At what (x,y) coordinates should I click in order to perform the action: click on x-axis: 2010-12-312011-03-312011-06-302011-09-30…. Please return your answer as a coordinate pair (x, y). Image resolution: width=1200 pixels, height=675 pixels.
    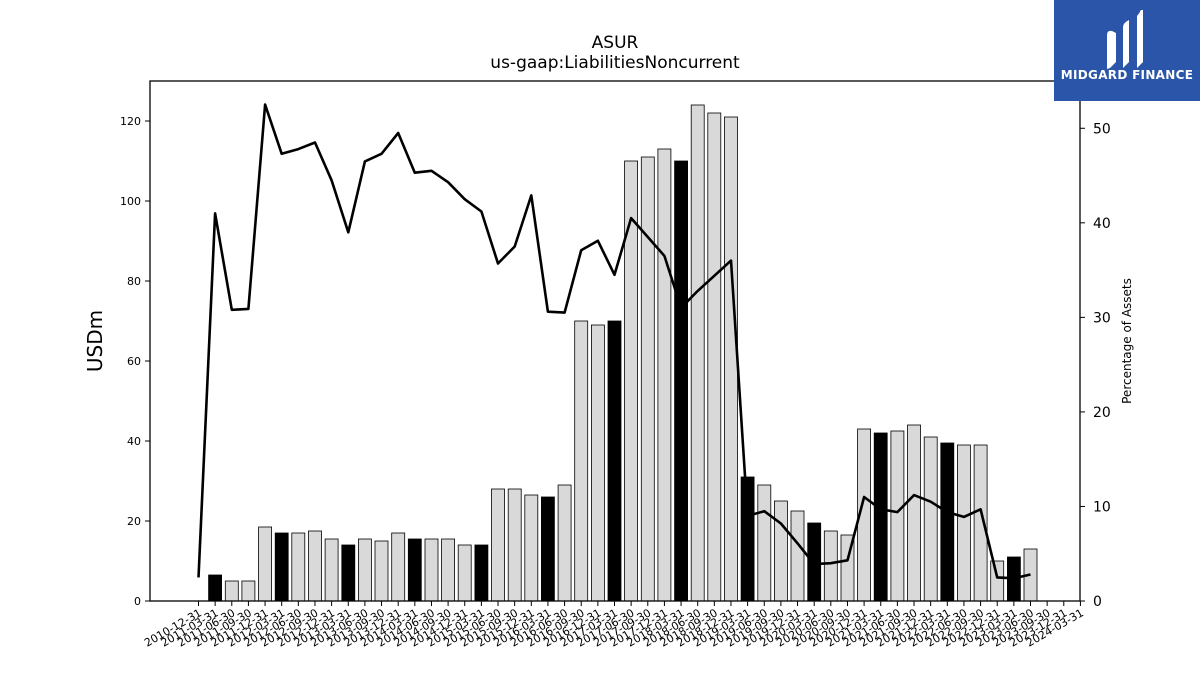
    Looking at the image, I should click on (614, 625).